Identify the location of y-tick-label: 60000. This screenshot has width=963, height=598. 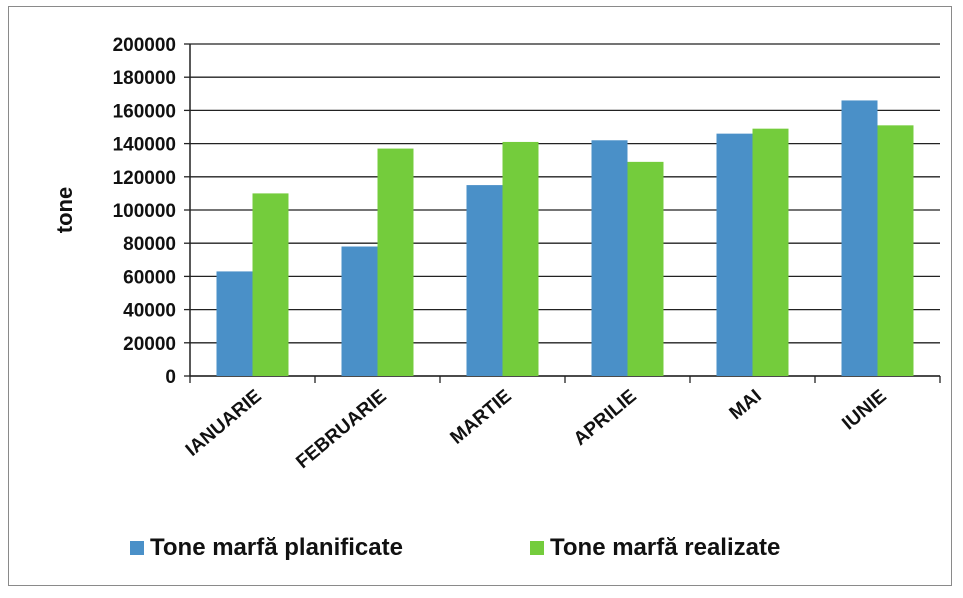
(149, 277).